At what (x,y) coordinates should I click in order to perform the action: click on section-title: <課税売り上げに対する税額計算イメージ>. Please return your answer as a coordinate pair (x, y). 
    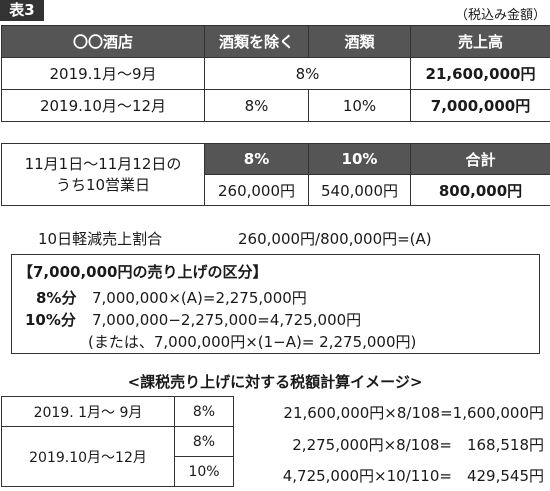
    Looking at the image, I should click on (275, 382).